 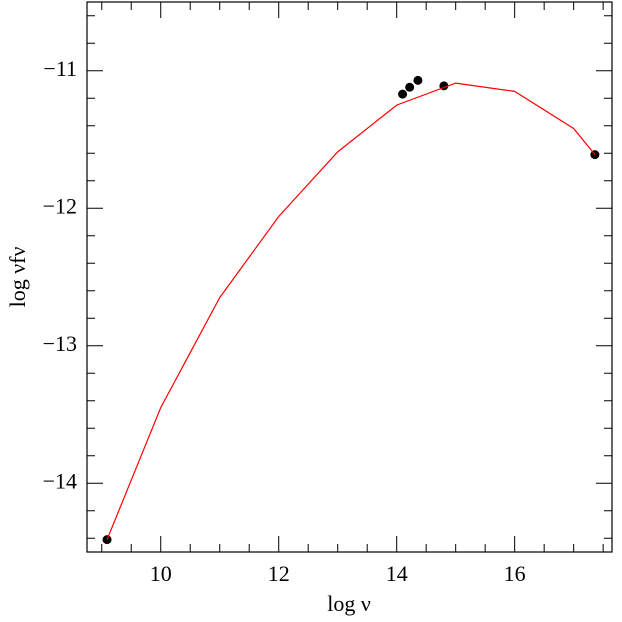 What do you see at coordinates (60, 205) in the screenshot?
I see `y-tick-label: −12` at bounding box center [60, 205].